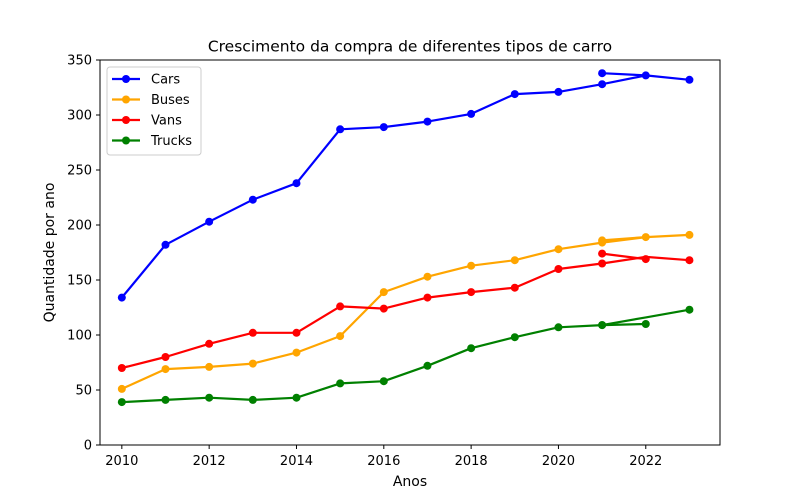  Describe the element at coordinates (83, 391) in the screenshot. I see `y-tick-label: 50` at that location.